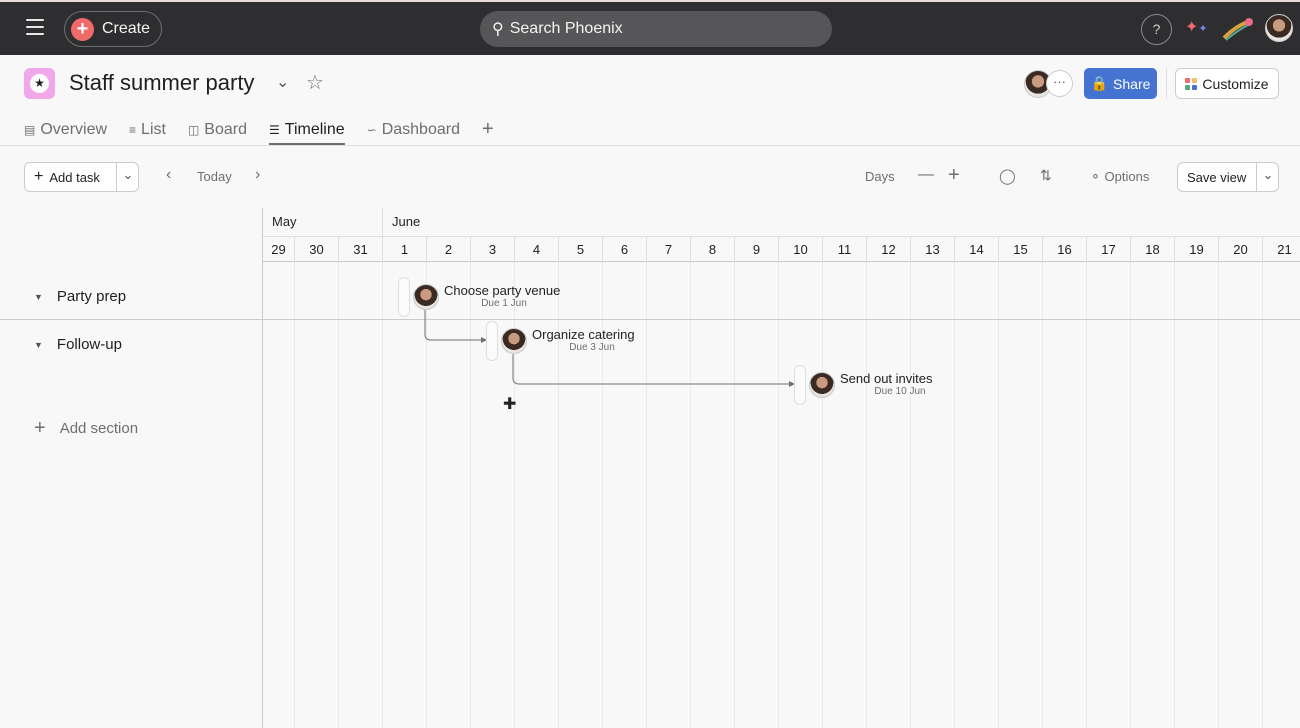 This screenshot has width=1300, height=728. What do you see at coordinates (314, 129) in the screenshot?
I see `tab-label: Timeline` at bounding box center [314, 129].